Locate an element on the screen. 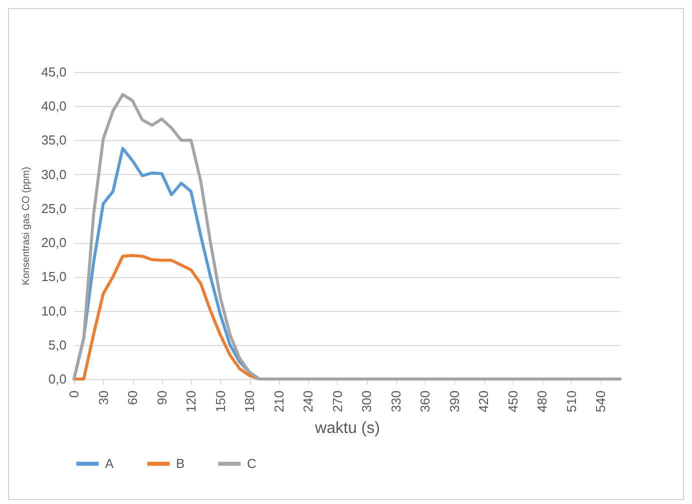  x-tick-label: 540 is located at coordinates (600, 401).